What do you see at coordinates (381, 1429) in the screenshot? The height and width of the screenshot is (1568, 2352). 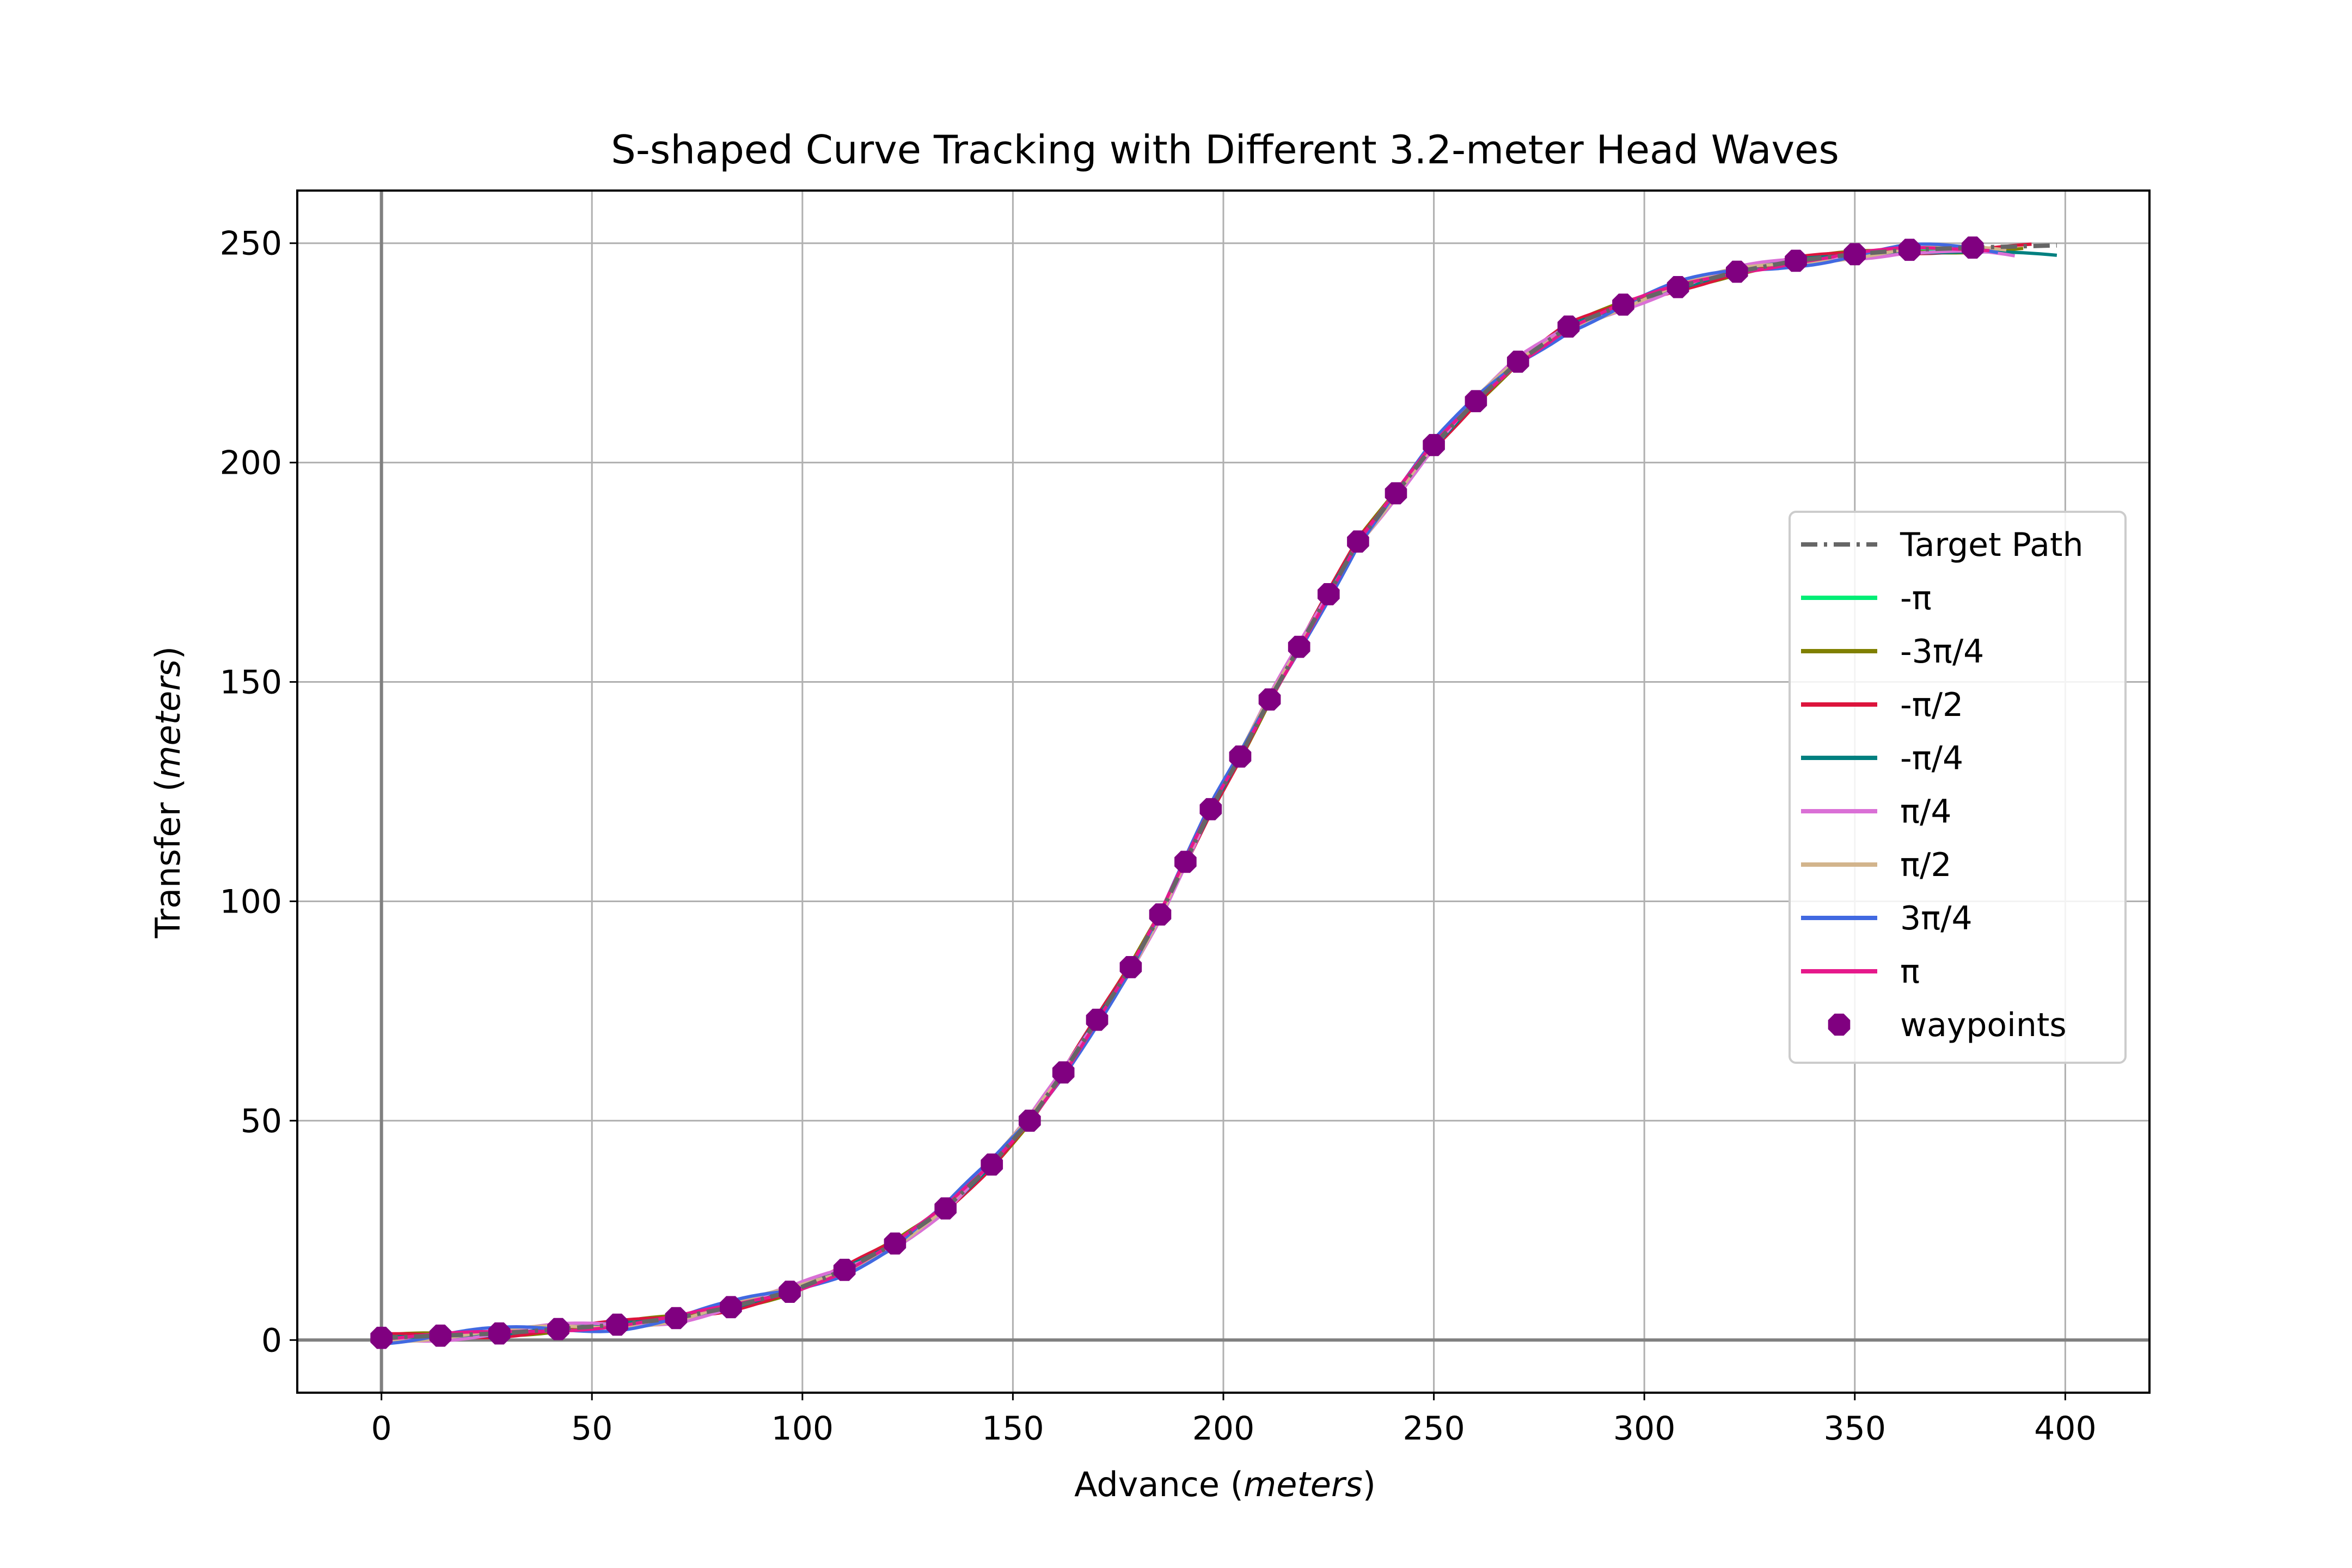 I see `x-tick-label: 0` at bounding box center [381, 1429].